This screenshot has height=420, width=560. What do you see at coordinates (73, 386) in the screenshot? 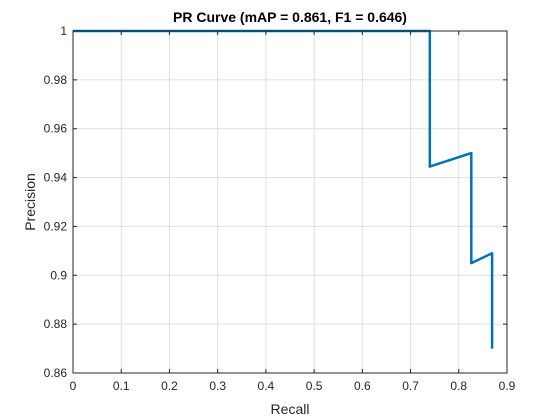
I see `x-tick-label: 0` at bounding box center [73, 386].